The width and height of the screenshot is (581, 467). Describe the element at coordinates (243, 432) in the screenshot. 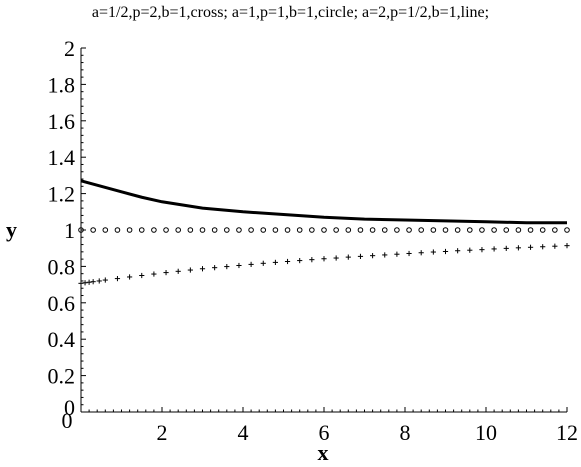

I see `x-tick-label: 4` at that location.